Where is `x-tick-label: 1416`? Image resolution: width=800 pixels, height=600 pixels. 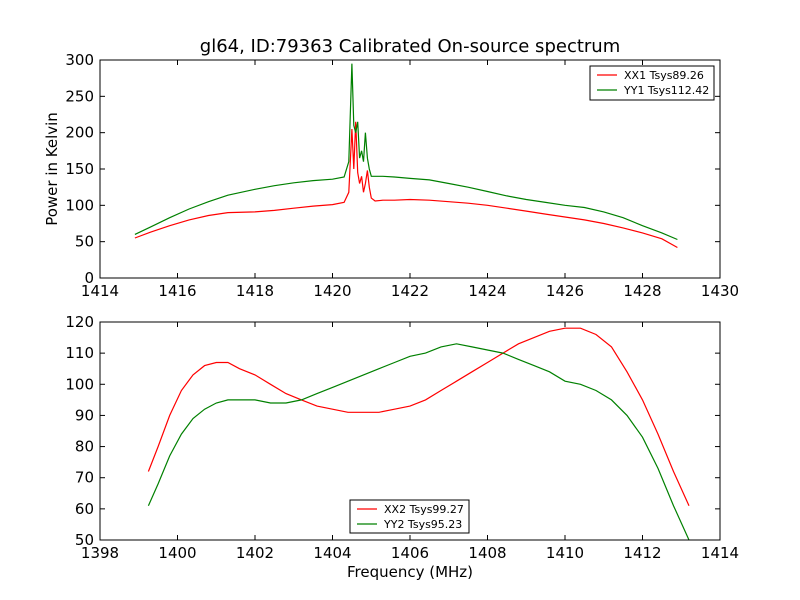 x-tick-label: 1416 is located at coordinates (177, 291).